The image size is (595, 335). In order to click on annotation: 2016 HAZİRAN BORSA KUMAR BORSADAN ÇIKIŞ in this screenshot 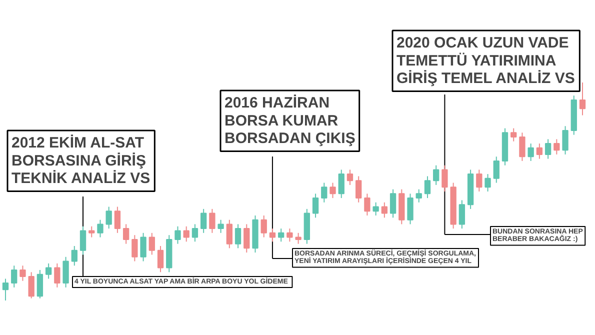, I will do `click(290, 121)`.